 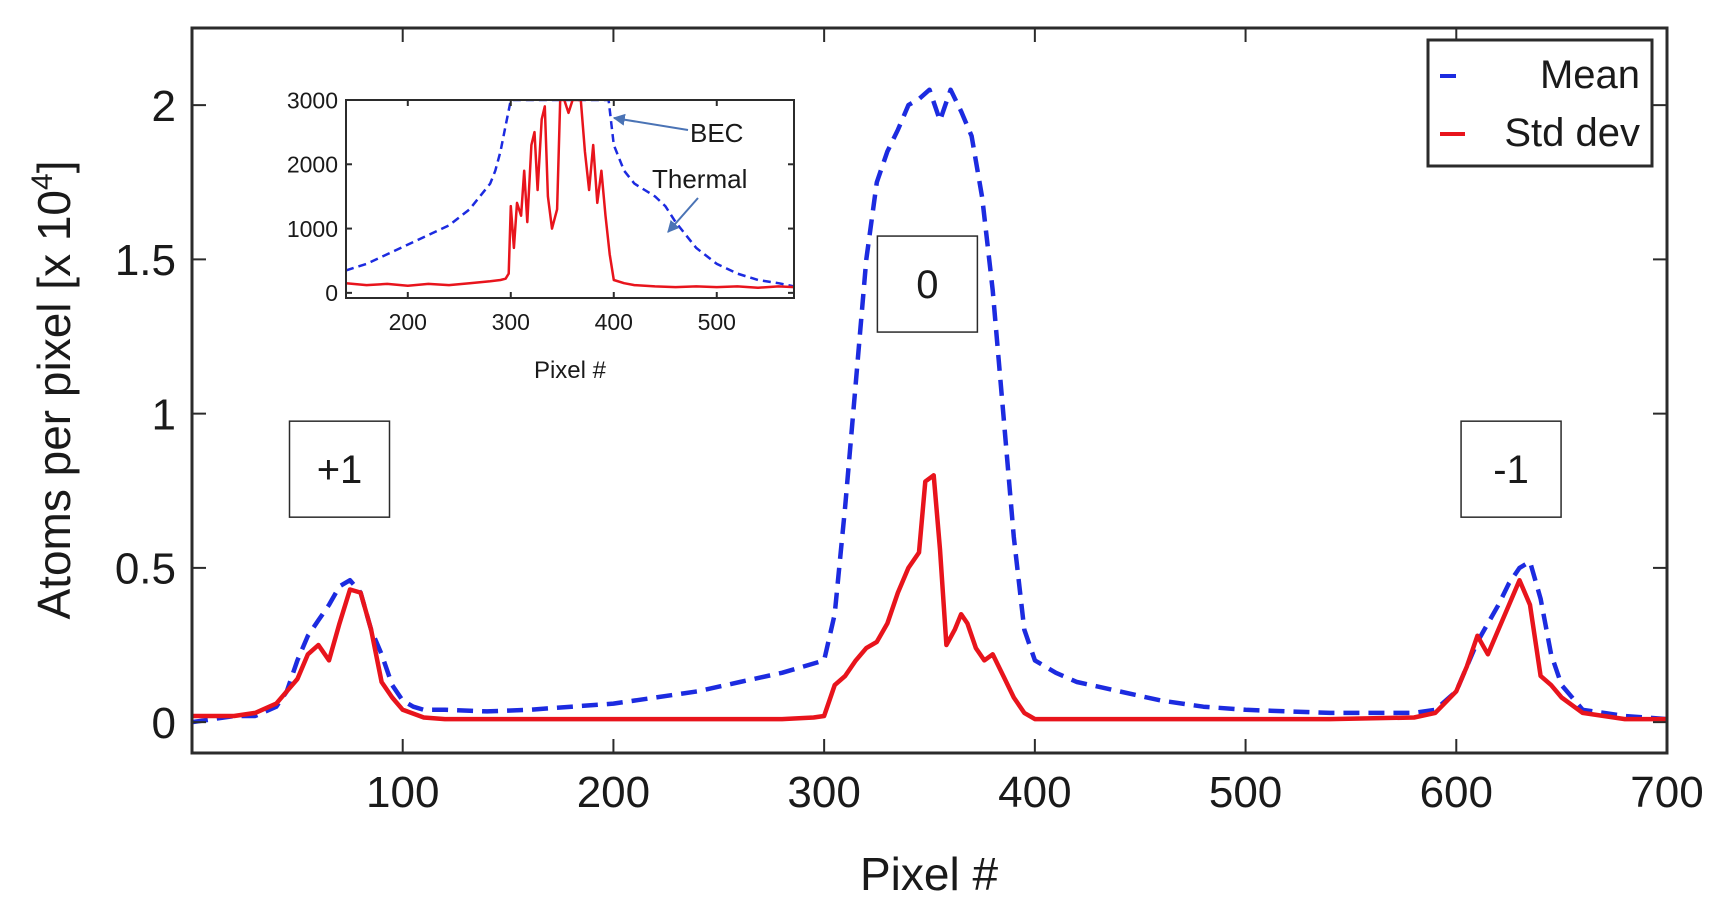 What do you see at coordinates (164, 106) in the screenshot?
I see `main-y-tick-label: 2` at bounding box center [164, 106].